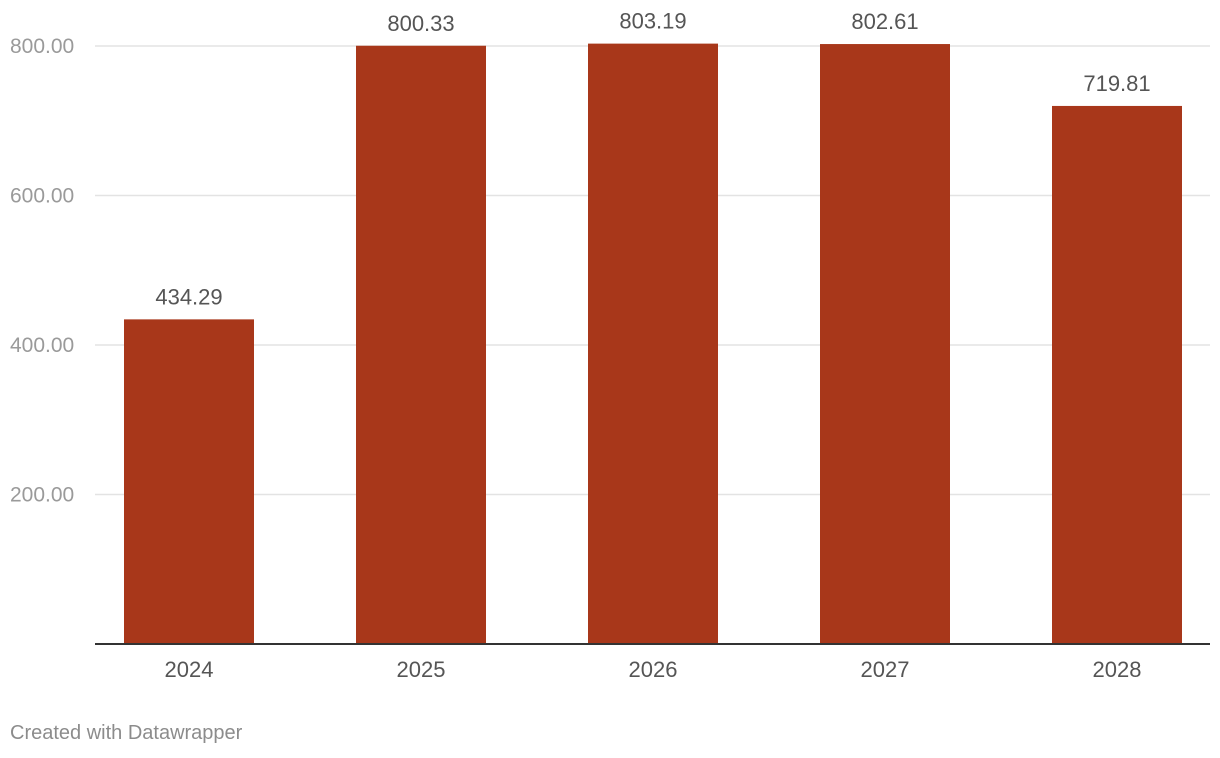 The height and width of the screenshot is (758, 1220). I want to click on bar-2028, so click(1117, 375).